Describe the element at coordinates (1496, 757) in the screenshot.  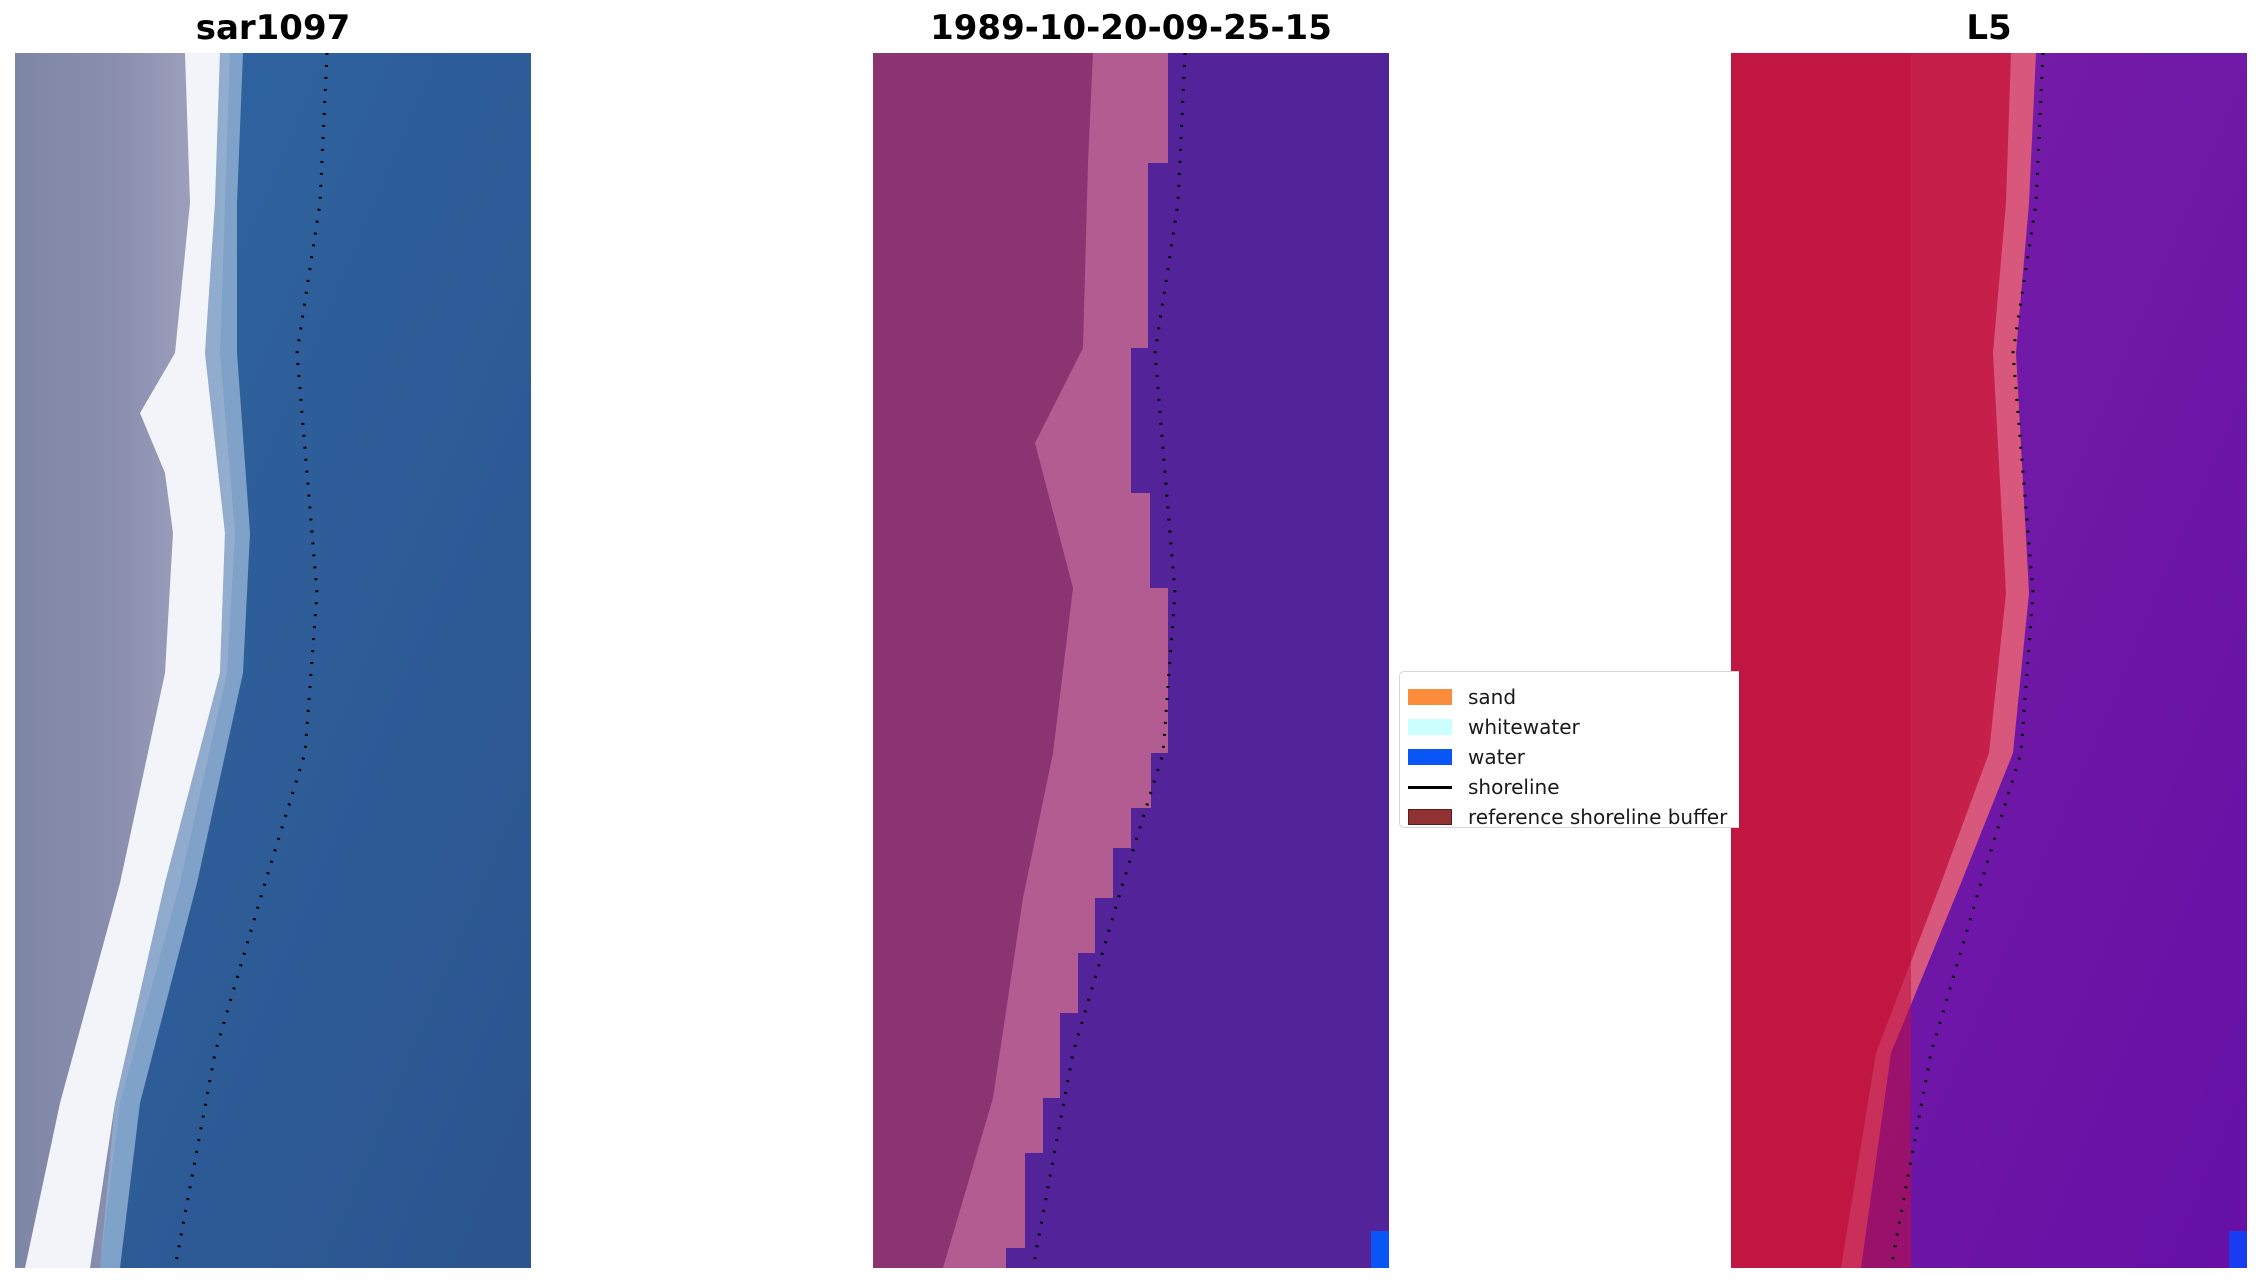
I see `legend-label-water: water` at that location.